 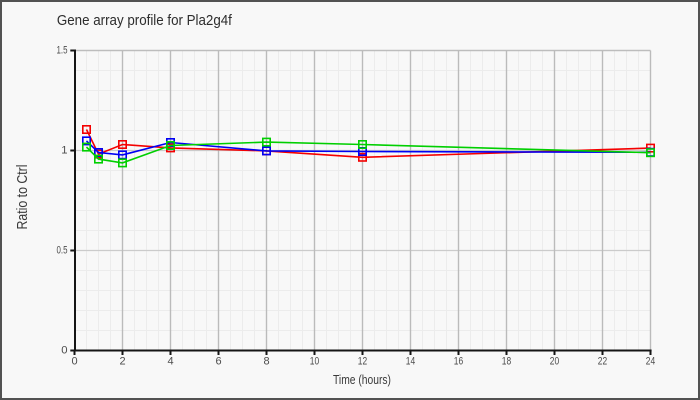 I want to click on svg-text: 8, so click(x=266, y=362).